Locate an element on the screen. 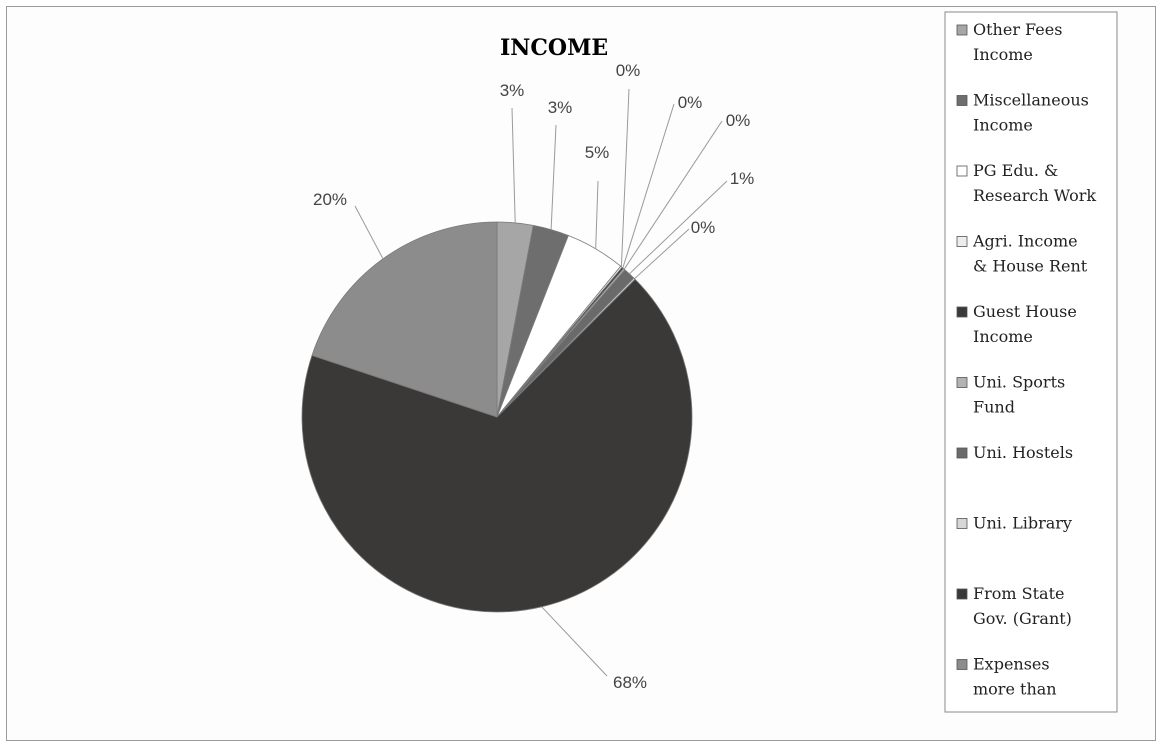 This screenshot has width=1161, height=750. legend-label-8-line-0: From State is located at coordinates (1018, 593).